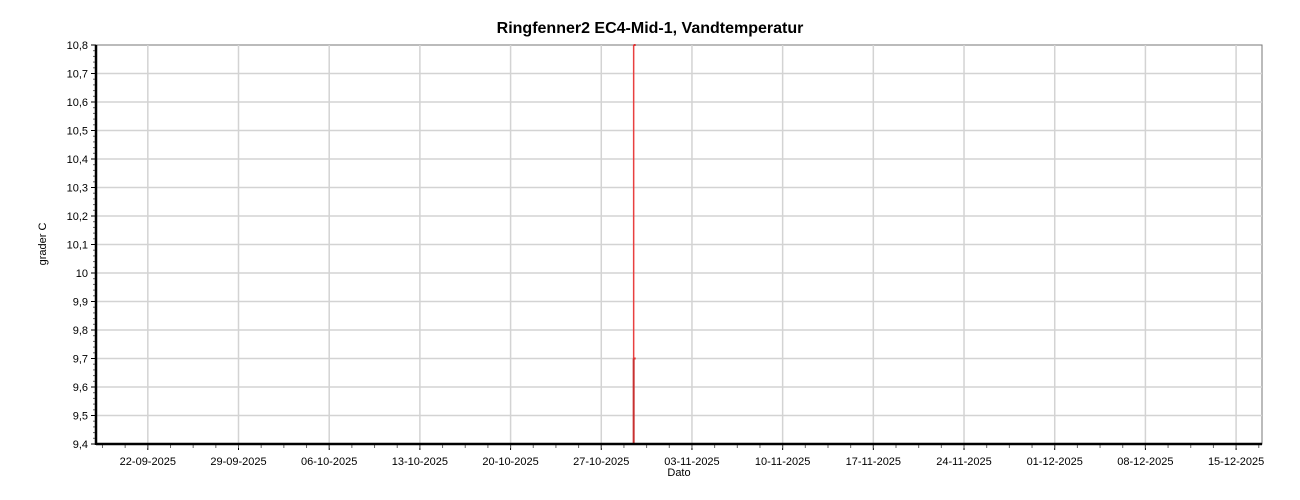  Describe the element at coordinates (238, 462) in the screenshot. I see `x-tick-label: 29-09-2025` at that location.